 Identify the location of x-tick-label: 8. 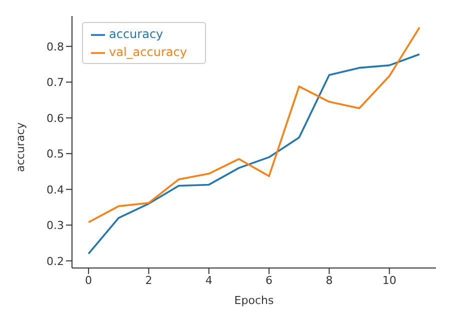
(329, 280).